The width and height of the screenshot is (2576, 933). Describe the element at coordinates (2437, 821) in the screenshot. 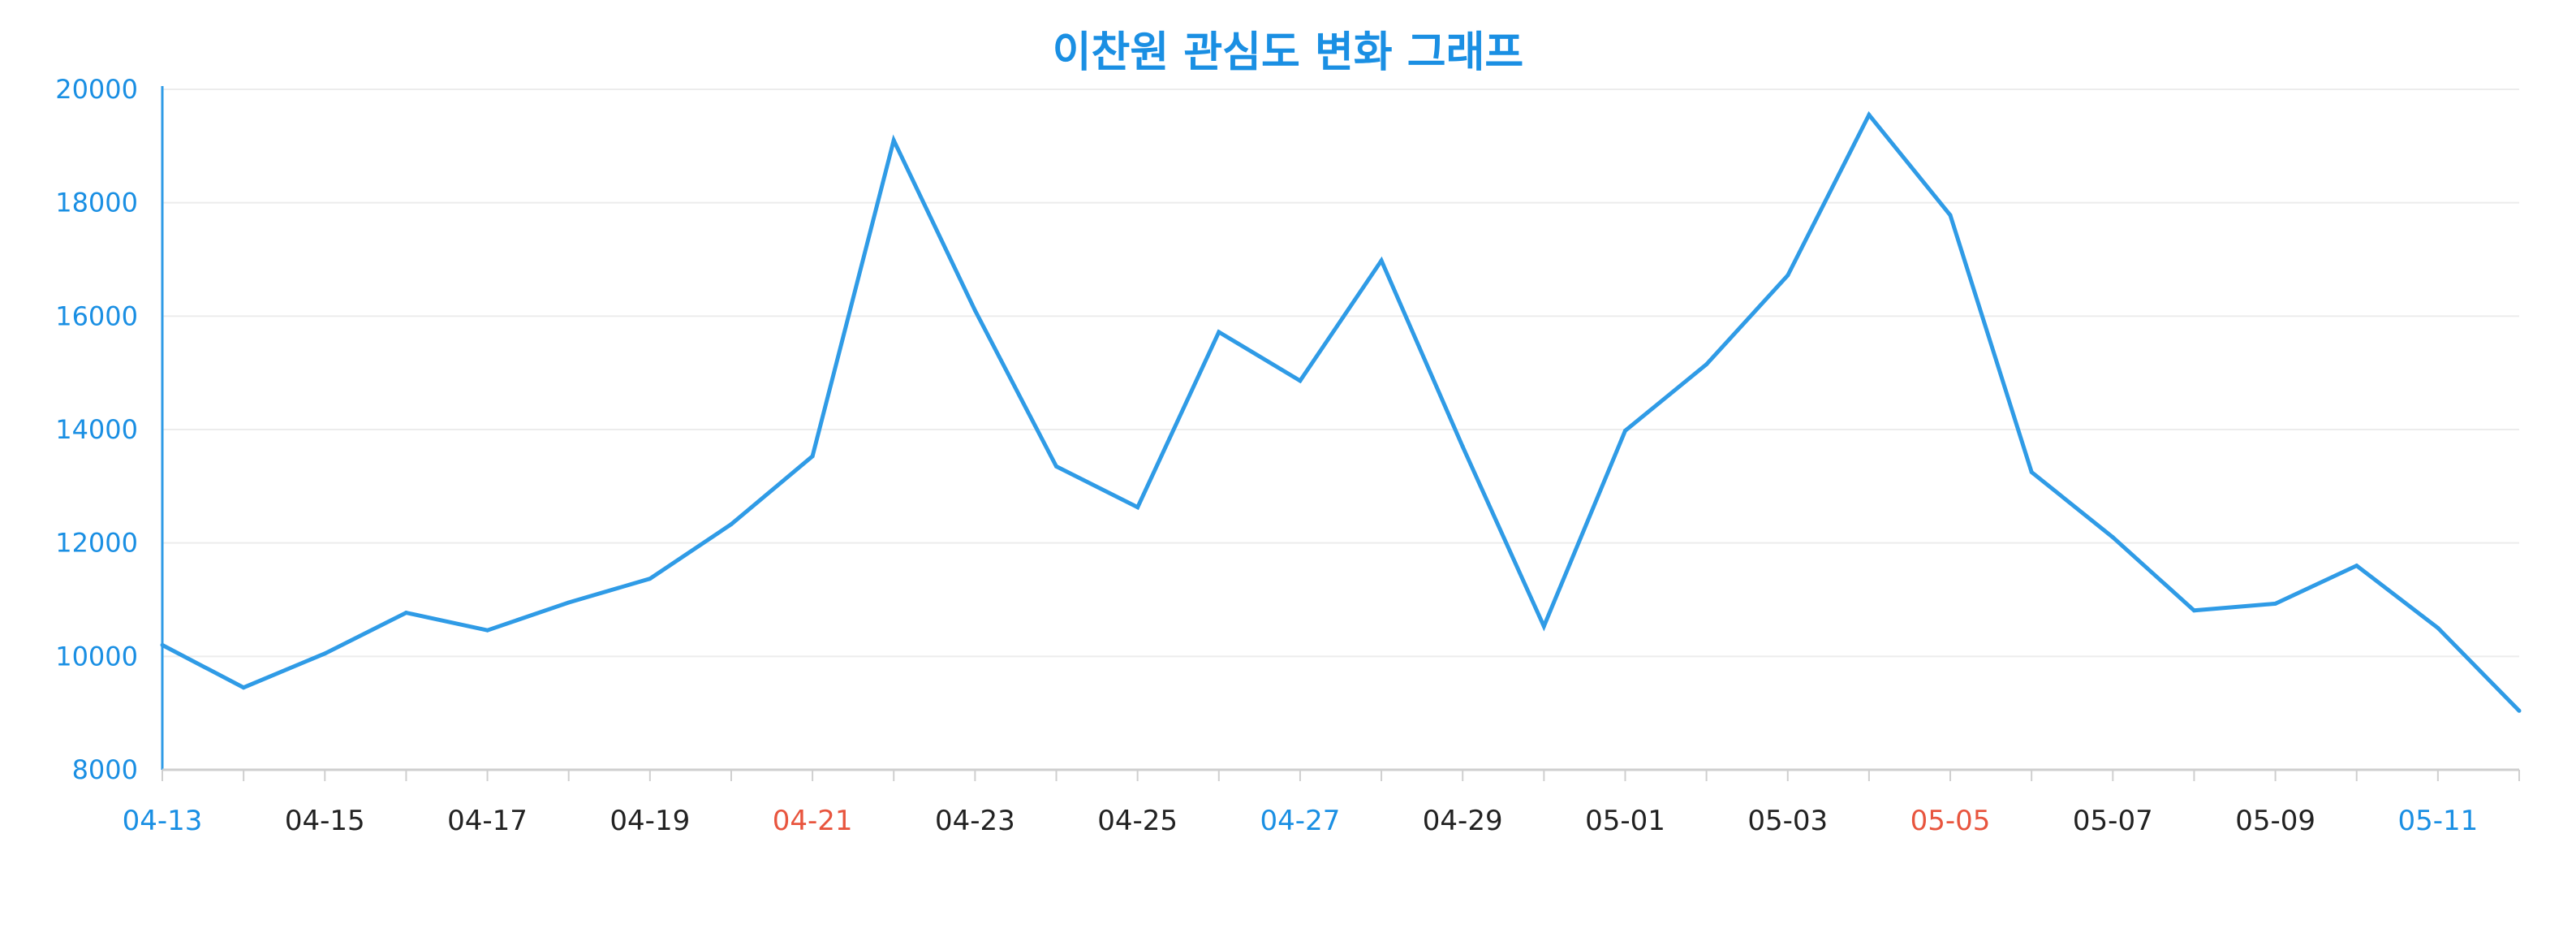

I see `x-tick-label: 05-11` at that location.